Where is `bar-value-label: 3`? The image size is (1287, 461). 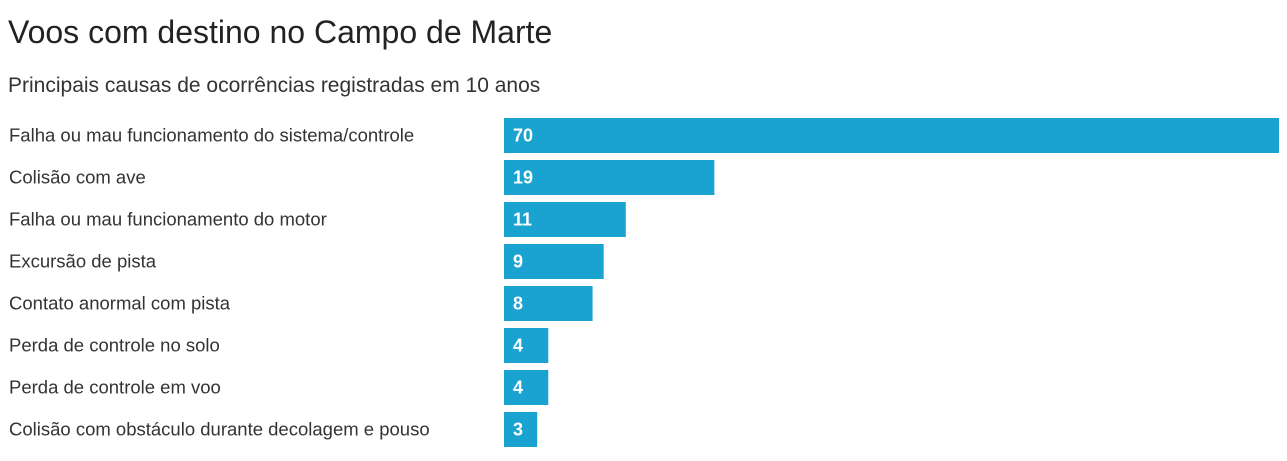 bar-value-label: 3 is located at coordinates (518, 430).